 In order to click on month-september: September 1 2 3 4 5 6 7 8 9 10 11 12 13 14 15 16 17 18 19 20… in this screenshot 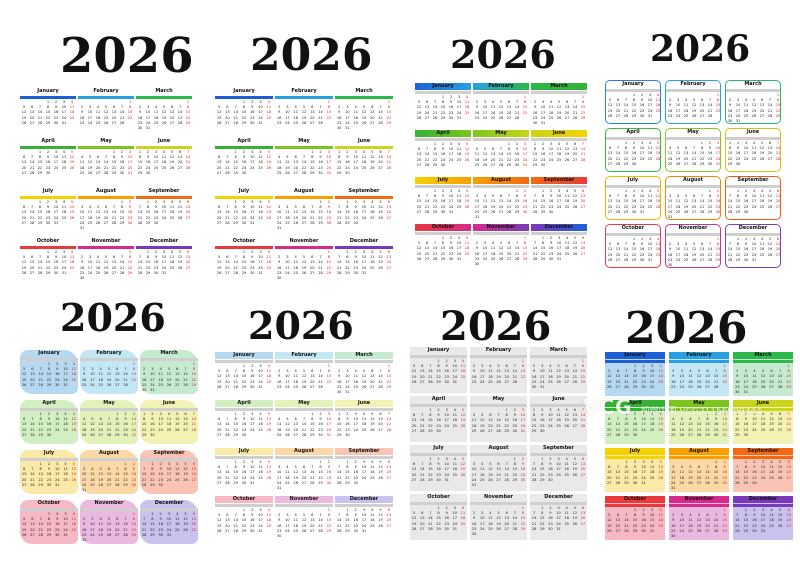, I will do `click(763, 470)`.